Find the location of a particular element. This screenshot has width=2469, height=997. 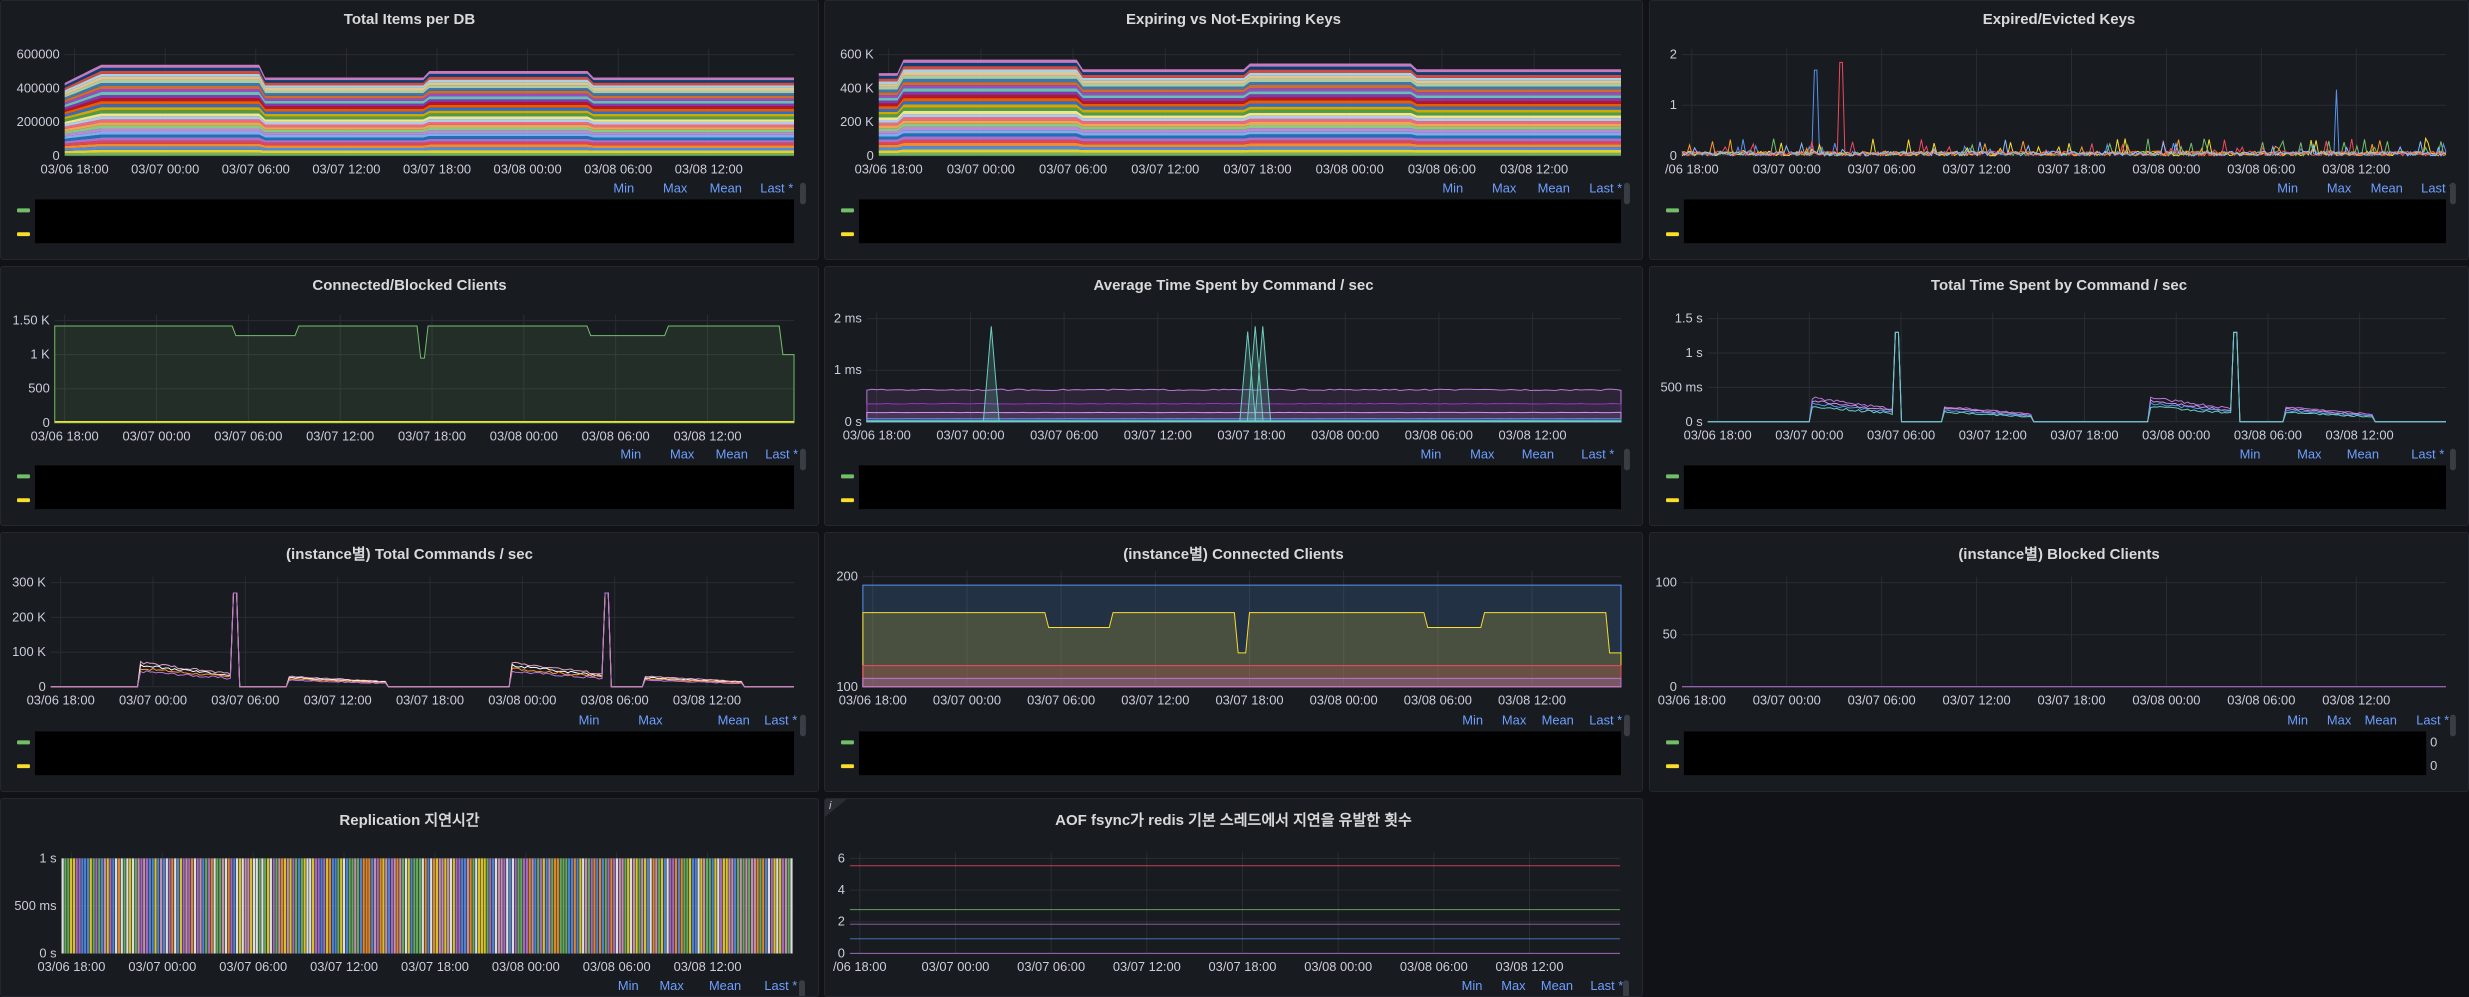

y-tick-label: 1.50 K is located at coordinates (32, 320).